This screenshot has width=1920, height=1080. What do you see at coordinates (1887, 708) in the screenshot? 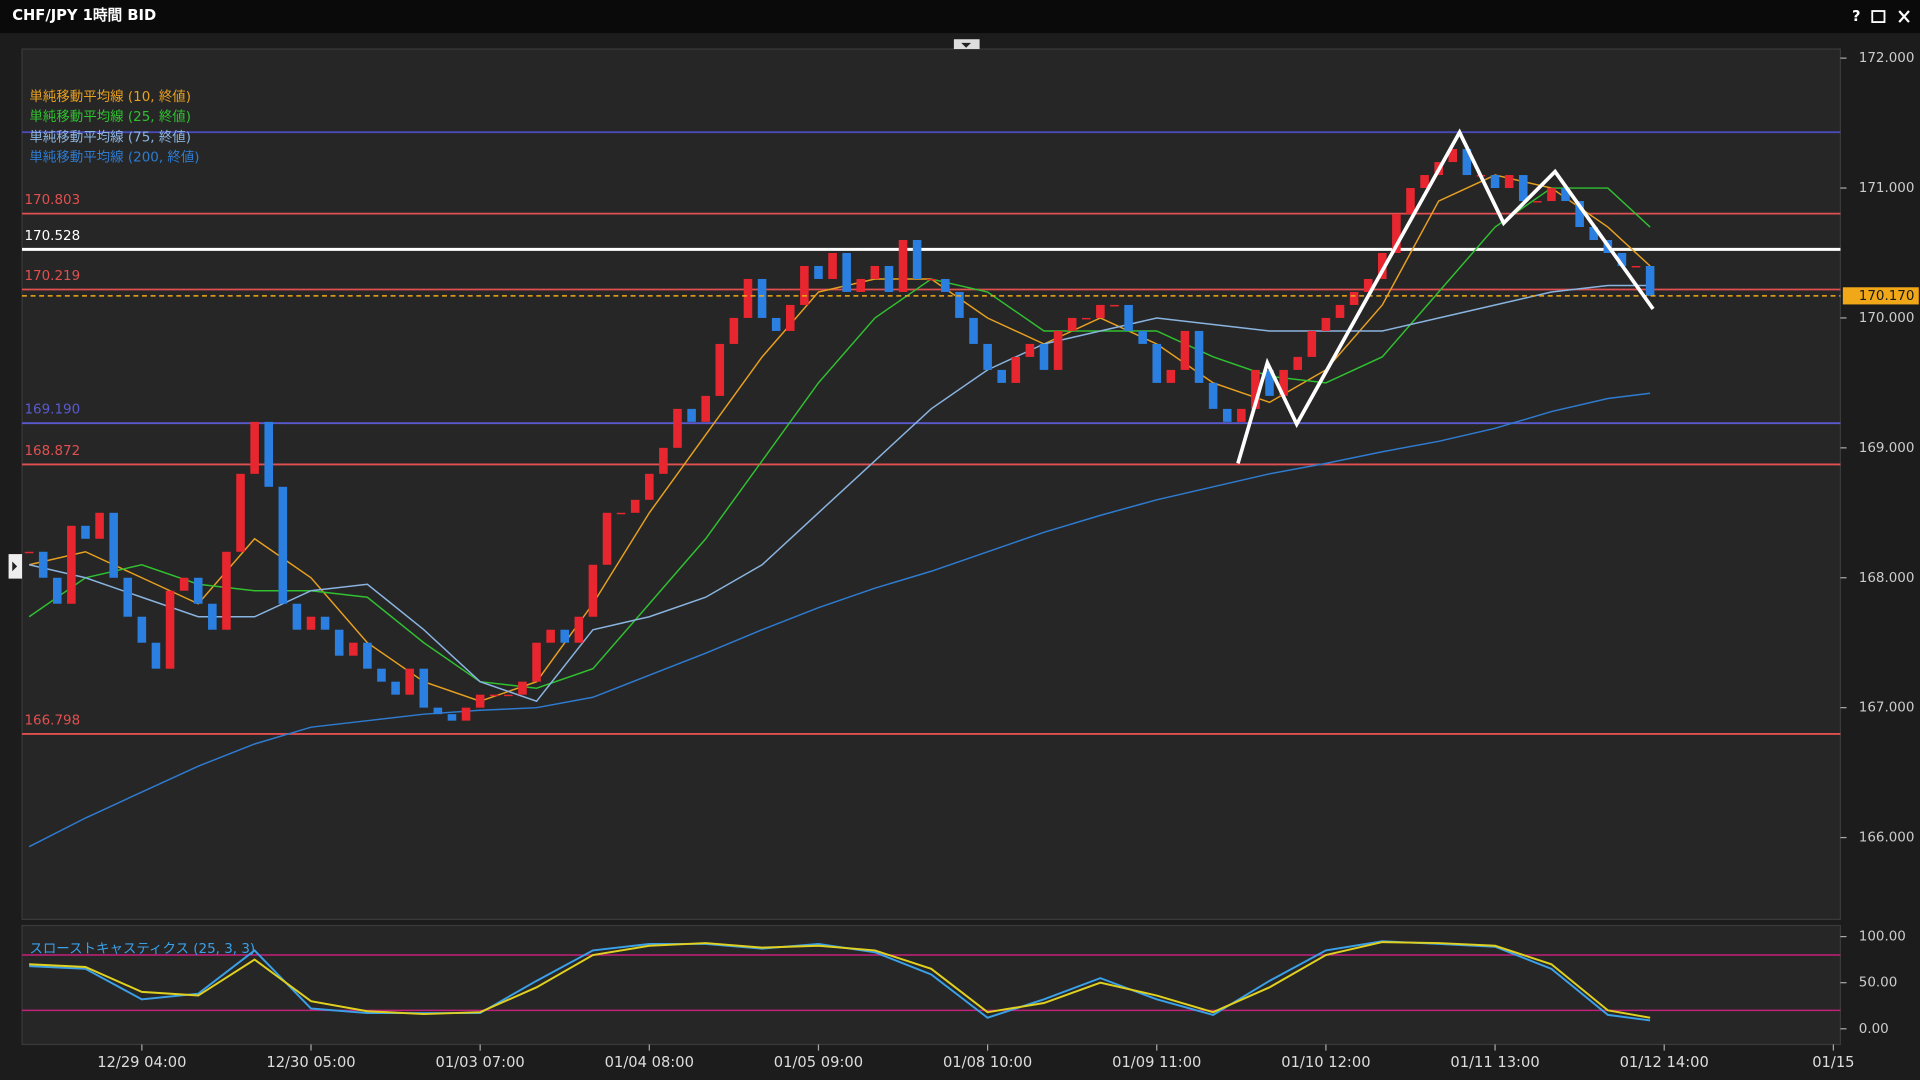
I see `y-tick-label: 167.000` at bounding box center [1887, 708].